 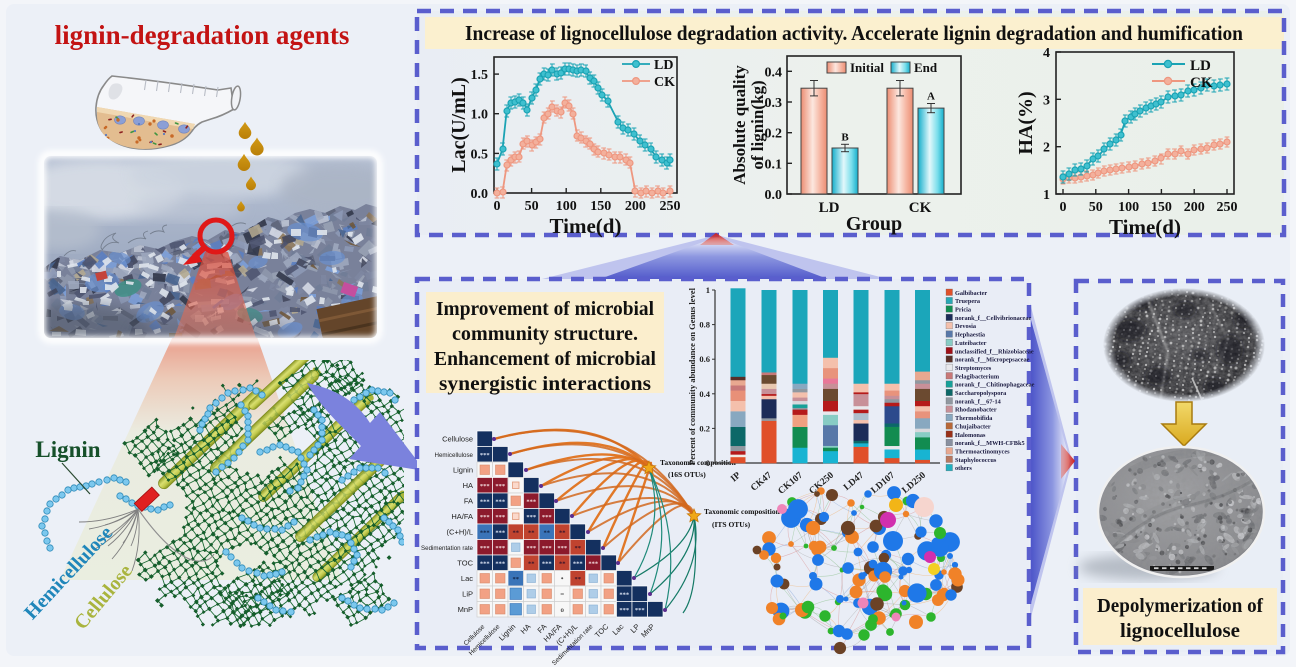 I want to click on svg-text: norank_f__Chitinophagaceae, so click(x=995, y=385).